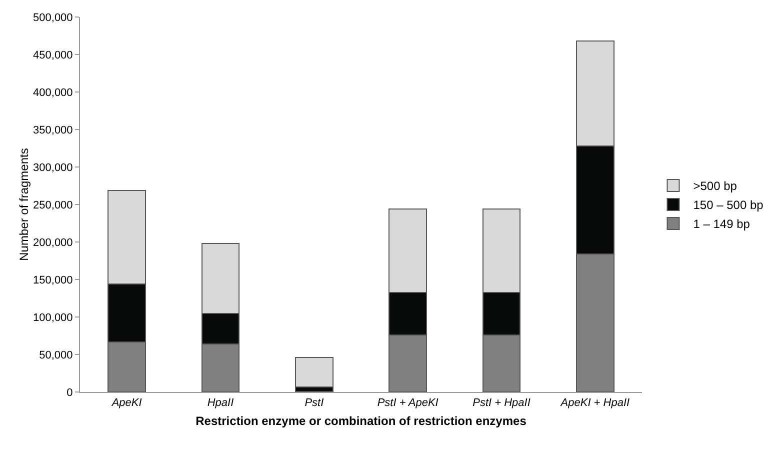 The width and height of the screenshot is (781, 452). Describe the element at coordinates (53, 18) in the screenshot. I see `y-tick-label: 500,000` at that location.